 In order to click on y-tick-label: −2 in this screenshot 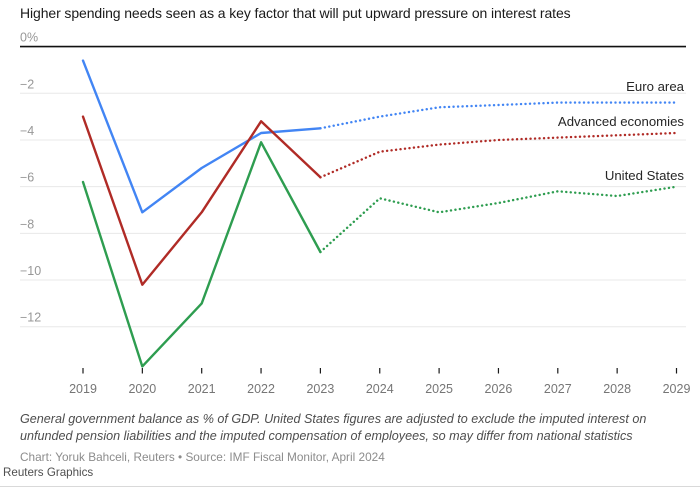, I will do `click(27, 84)`.